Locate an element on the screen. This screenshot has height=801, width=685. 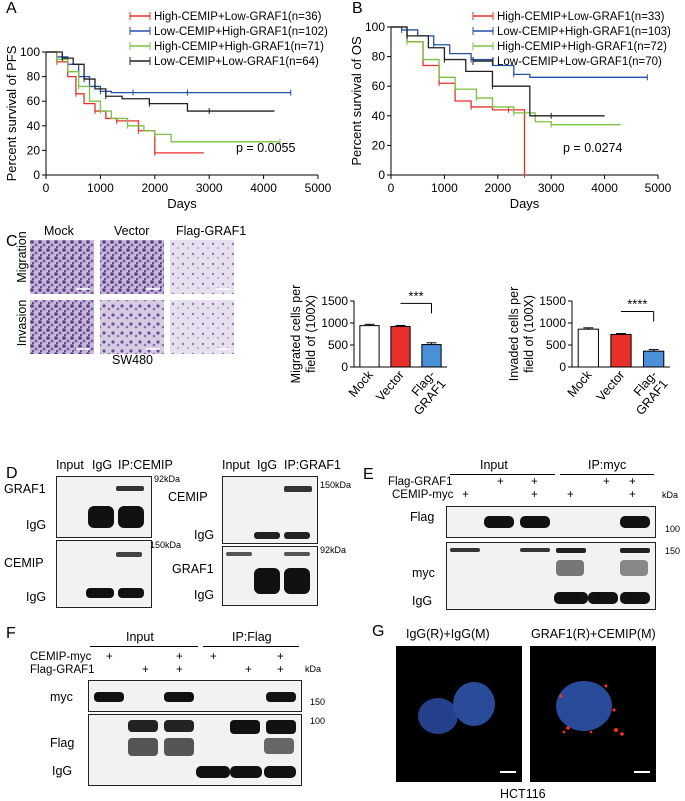
e-label-igg: IgG is located at coordinates (422, 601).